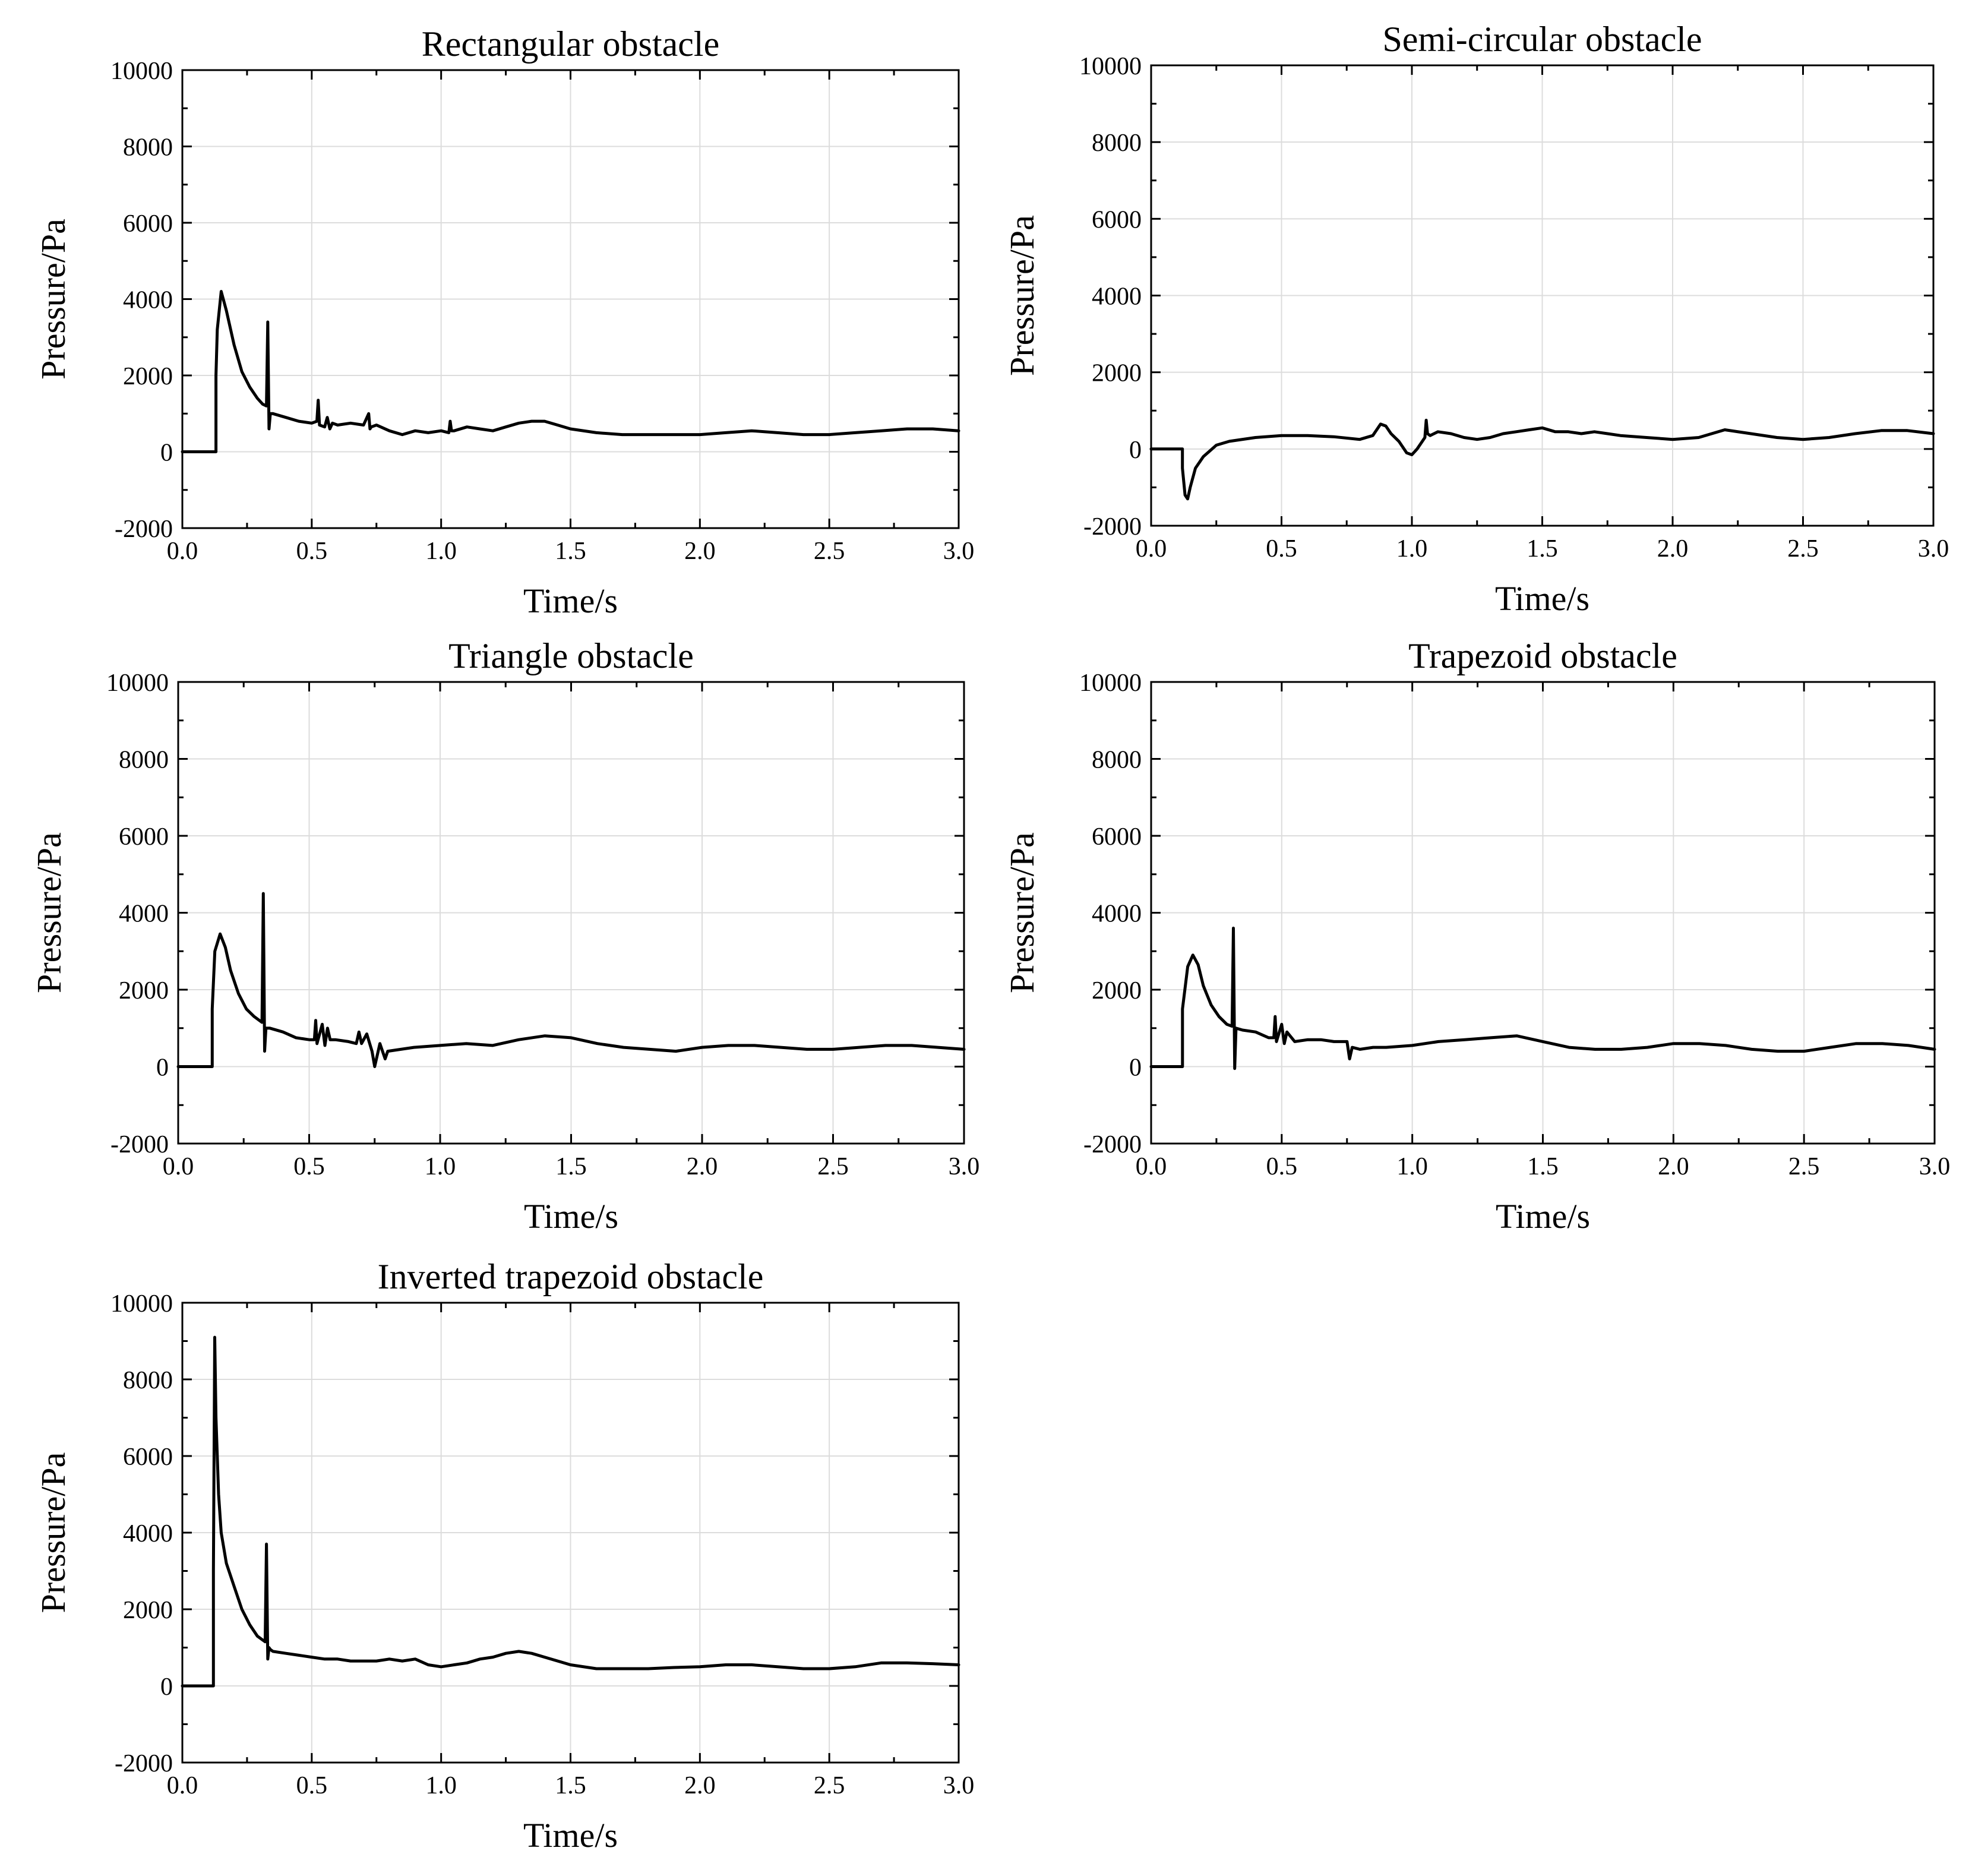  I want to click on chart-title: Inverted trapezoid obstacle, so click(571, 1276).